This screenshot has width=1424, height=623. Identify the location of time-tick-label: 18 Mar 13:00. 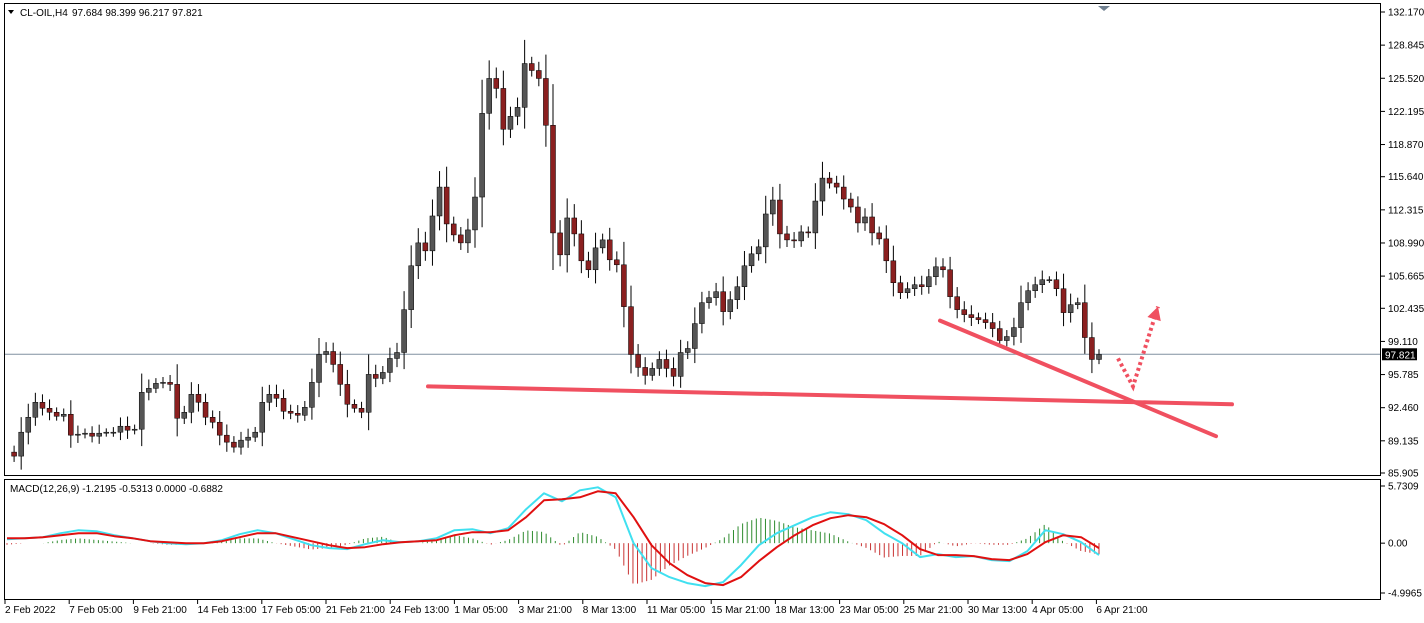
(804, 610).